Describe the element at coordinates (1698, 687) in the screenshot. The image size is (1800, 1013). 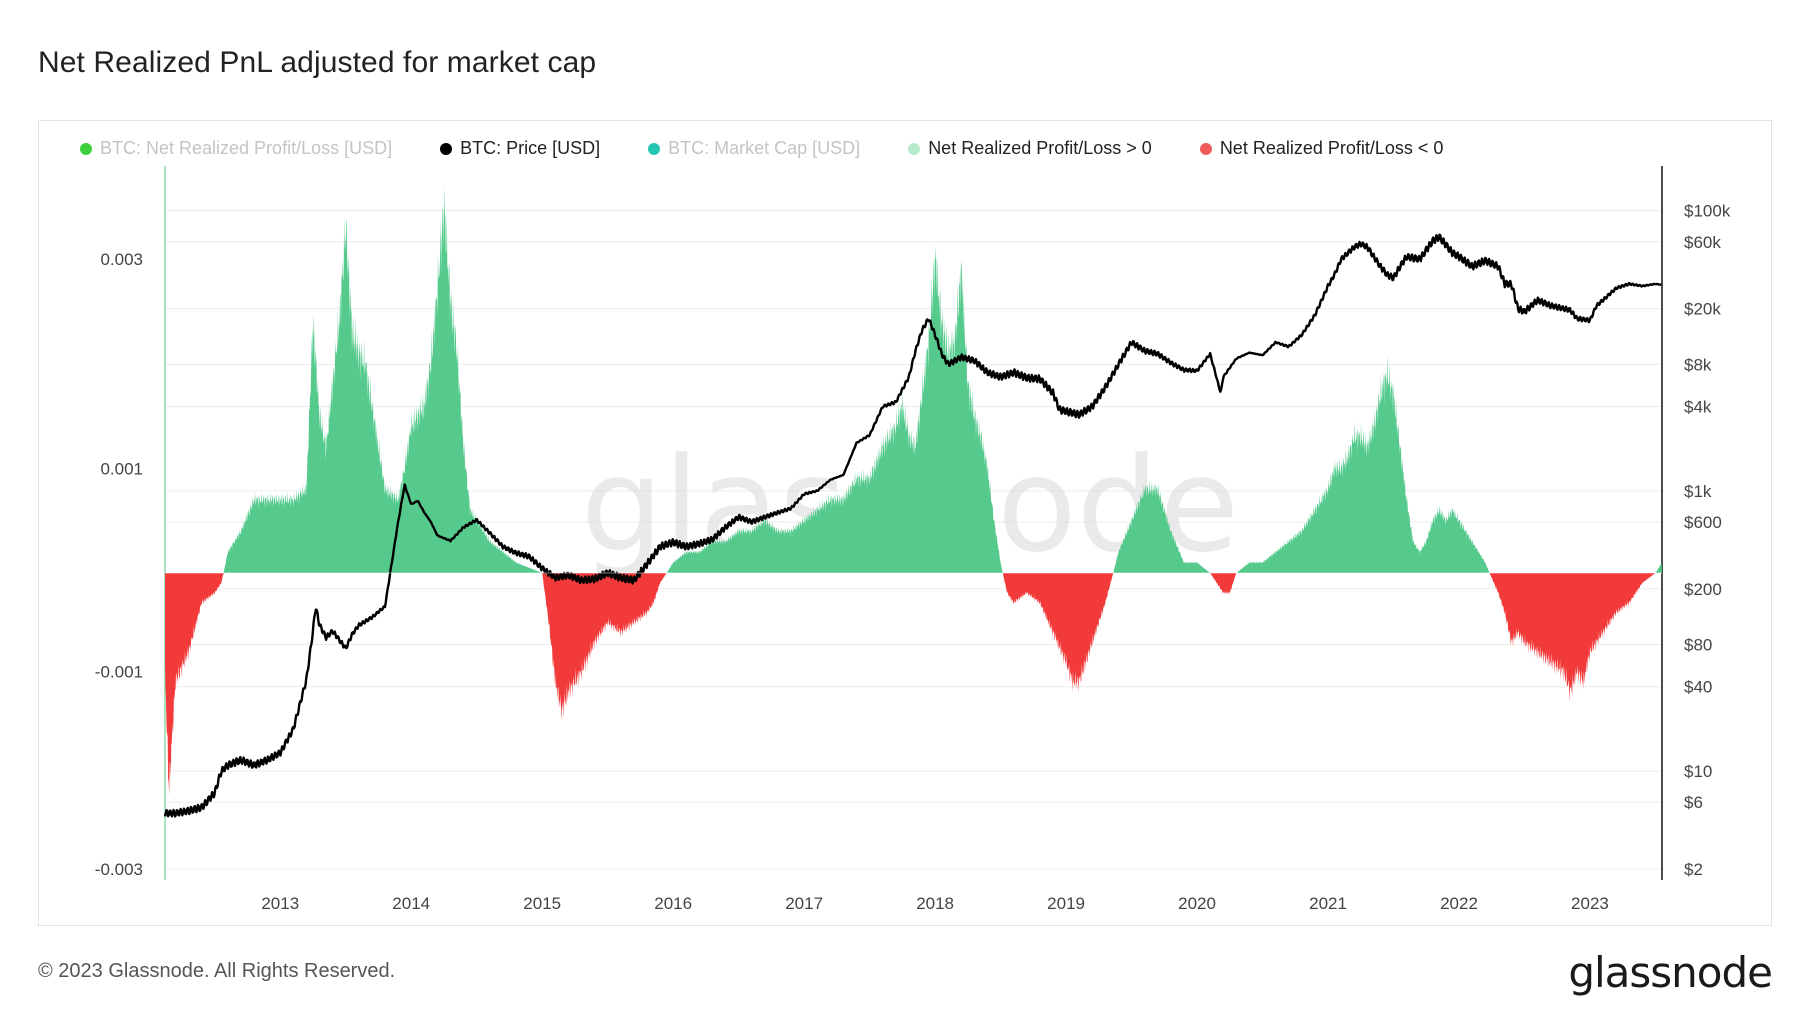
I see `right-axis-tick-label: $40` at that location.